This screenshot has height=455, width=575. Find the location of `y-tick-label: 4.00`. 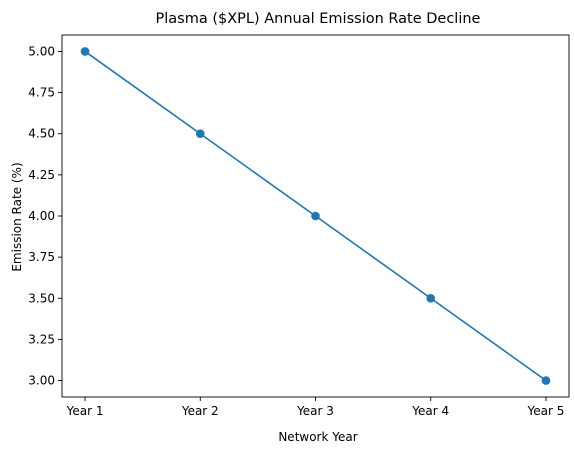

y-tick-label: 4.00 is located at coordinates (41, 216).